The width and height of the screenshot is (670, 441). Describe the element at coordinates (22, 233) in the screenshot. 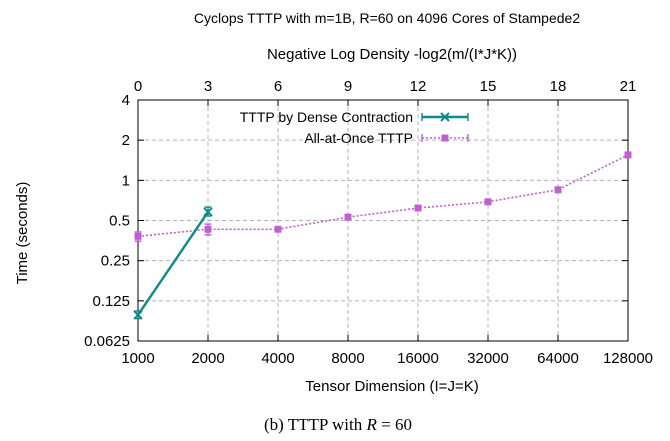

I see `y-axis-label: Time (seconds)` at that location.